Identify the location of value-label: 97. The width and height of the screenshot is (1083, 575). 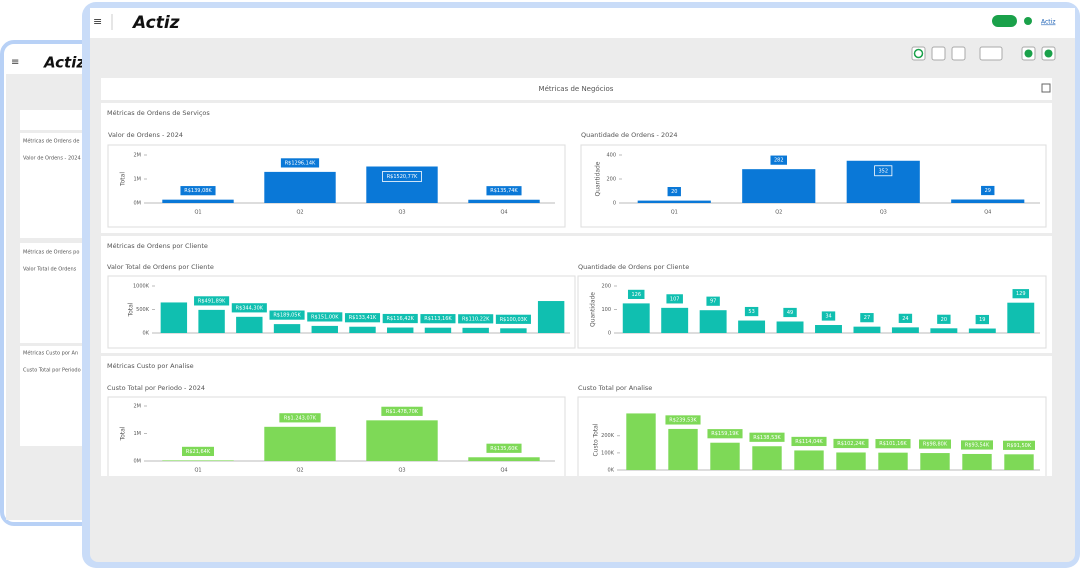
(713, 302).